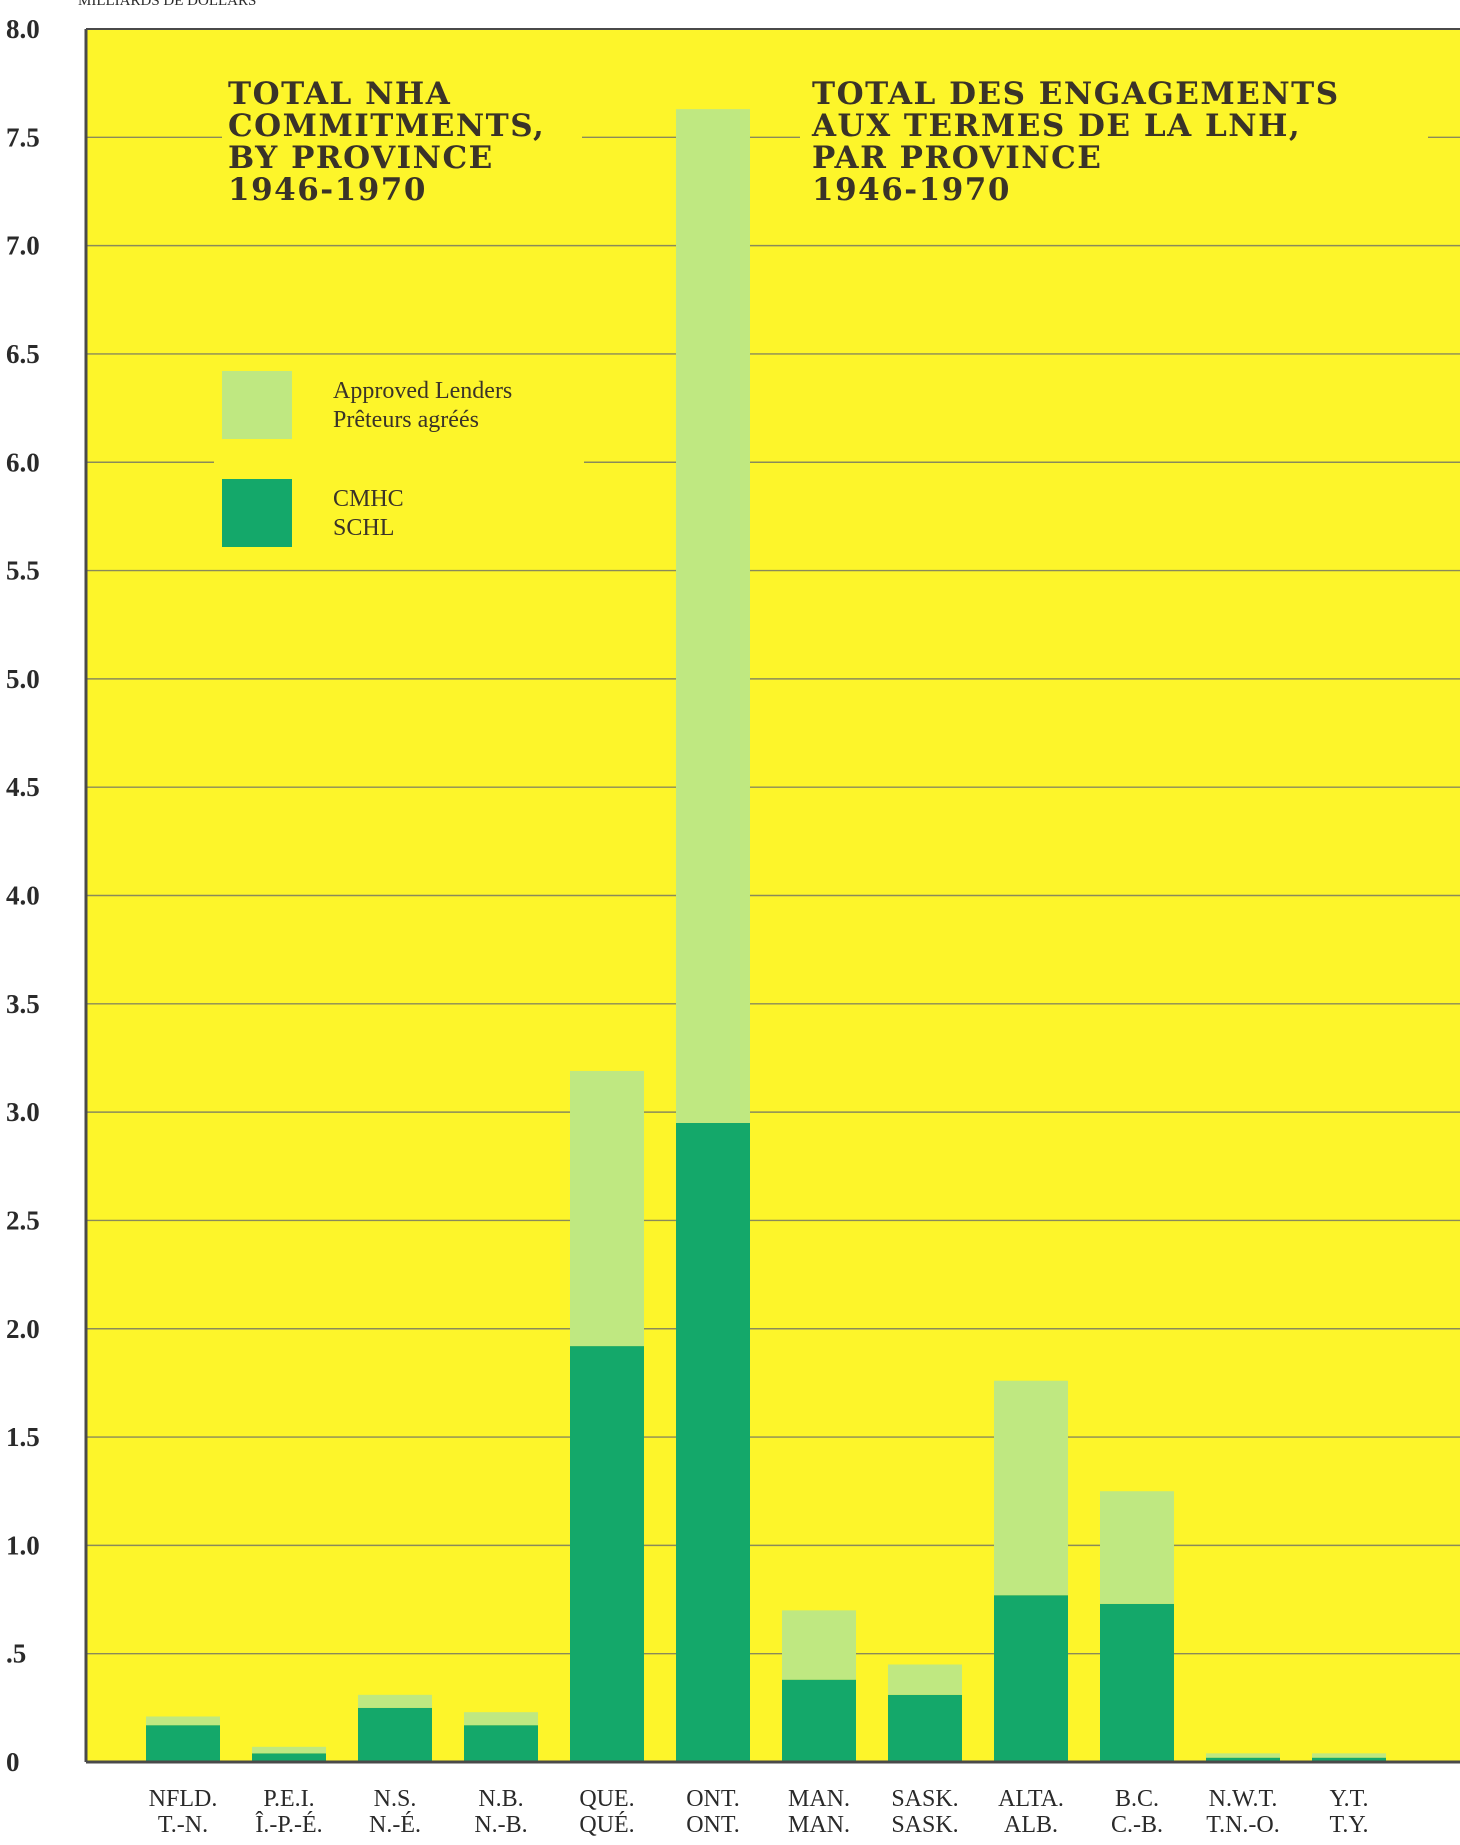 This screenshot has height=1845, width=1460. Describe the element at coordinates (339, 94) in the screenshot. I see `title-english-line-1: TOTAL NHA` at that location.